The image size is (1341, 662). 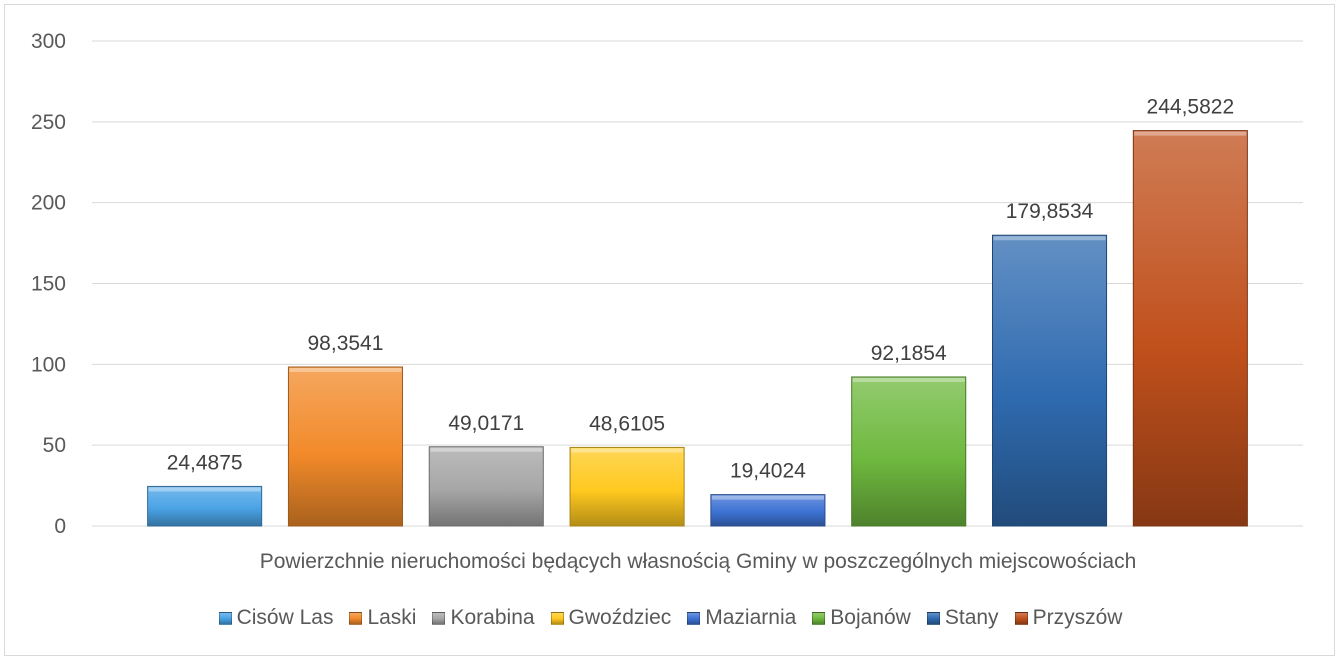 I want to click on y-axis-ticks: 0 50 100 150 200 250 300, so click(x=48, y=284).